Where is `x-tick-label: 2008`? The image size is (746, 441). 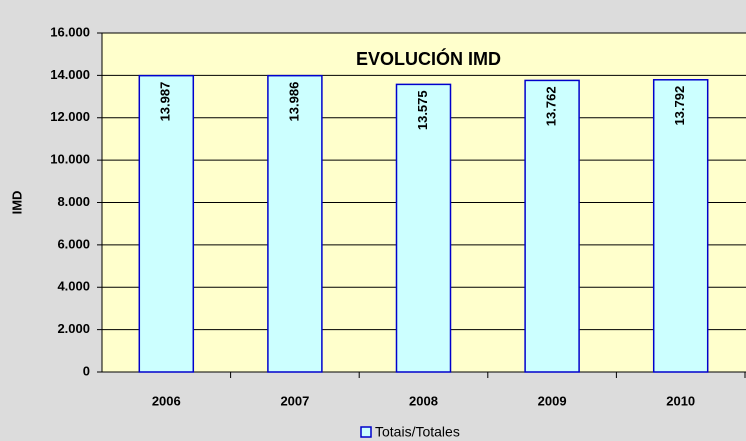 x-tick-label: 2008 is located at coordinates (423, 400).